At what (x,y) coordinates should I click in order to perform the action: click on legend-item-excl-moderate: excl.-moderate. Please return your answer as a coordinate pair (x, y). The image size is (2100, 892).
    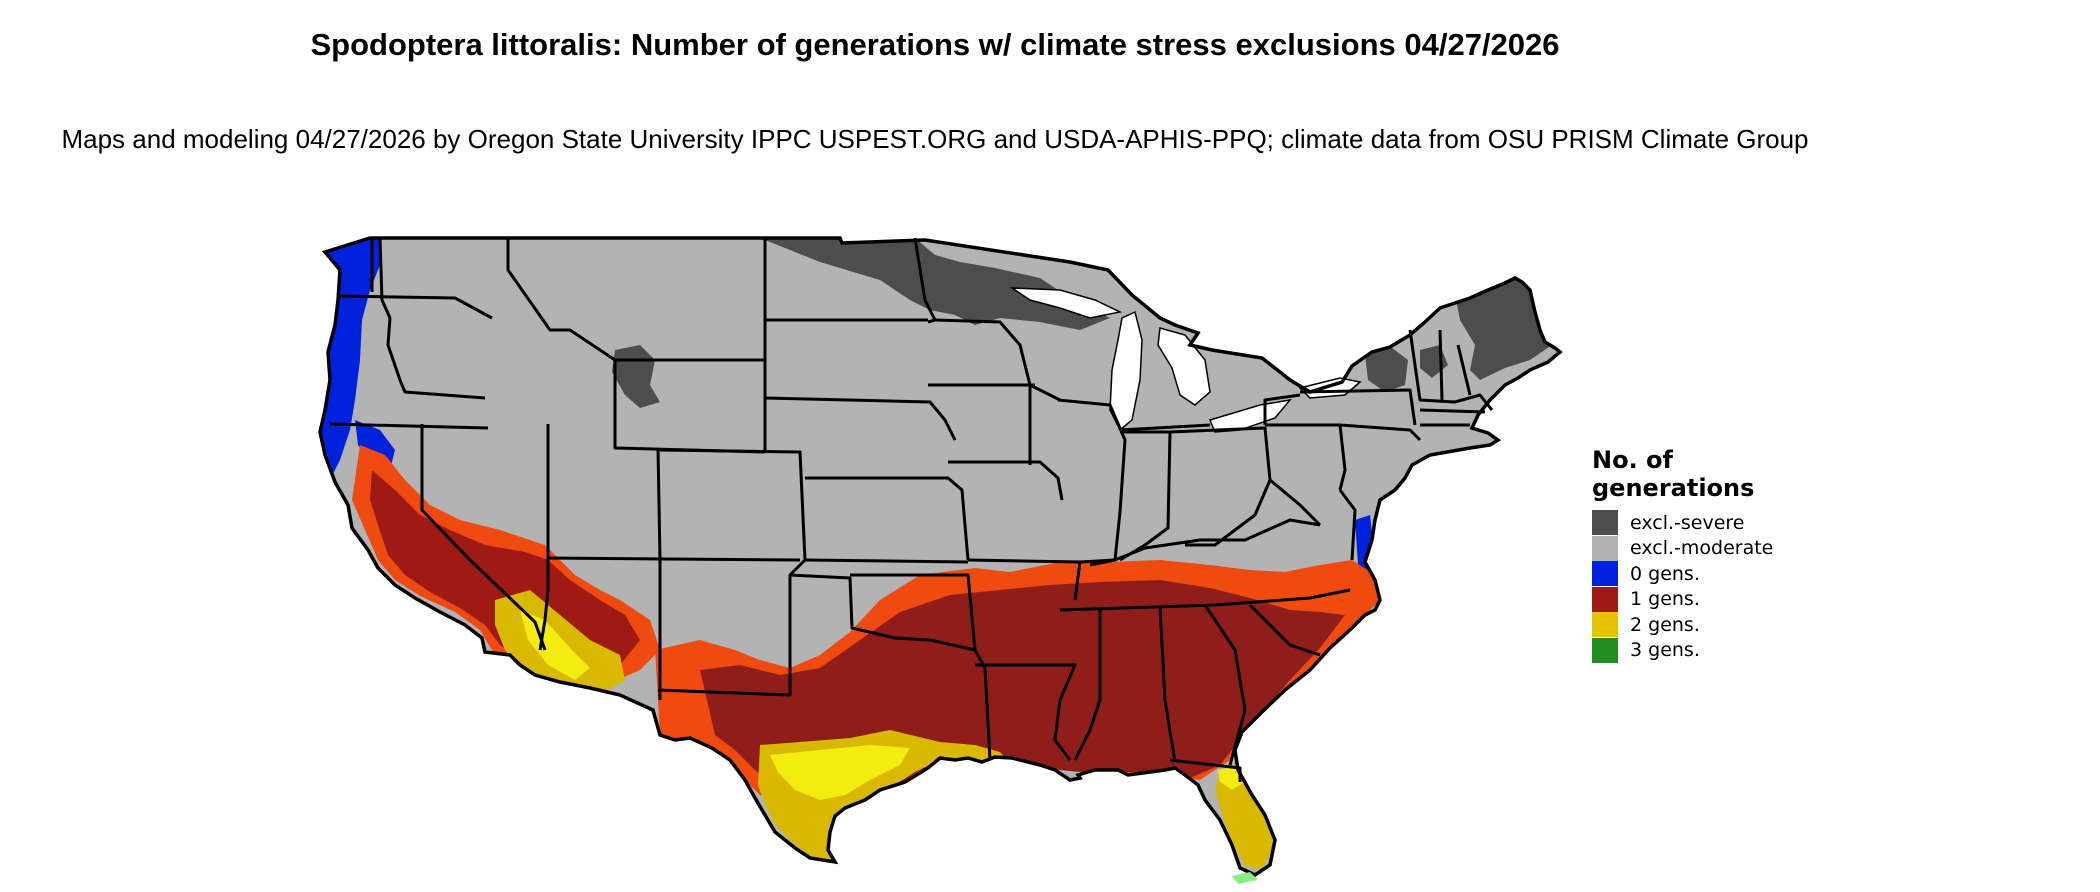
    Looking at the image, I should click on (1742, 548).